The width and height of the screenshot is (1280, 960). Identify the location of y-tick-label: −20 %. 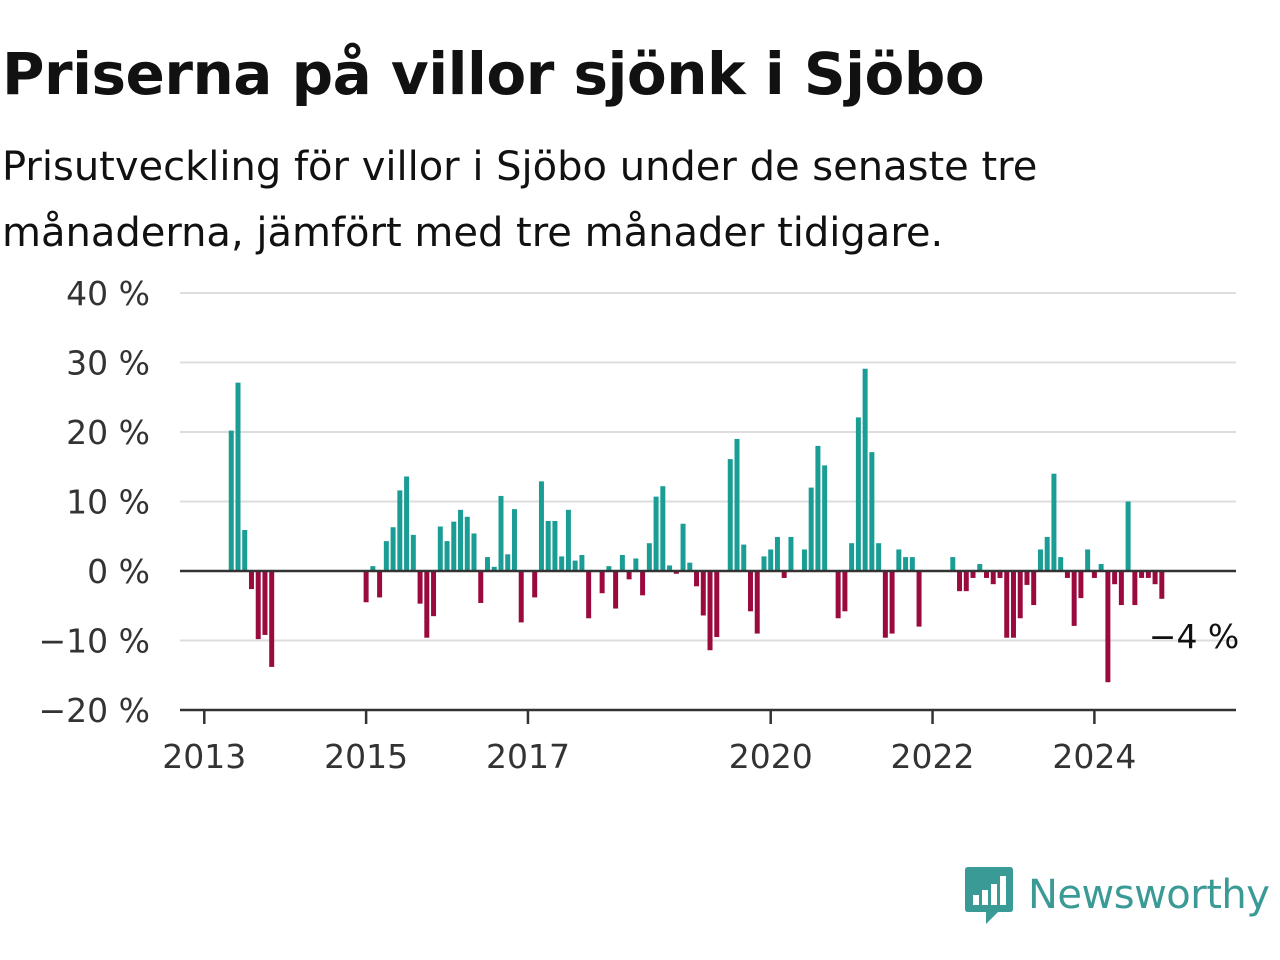
(95, 710).